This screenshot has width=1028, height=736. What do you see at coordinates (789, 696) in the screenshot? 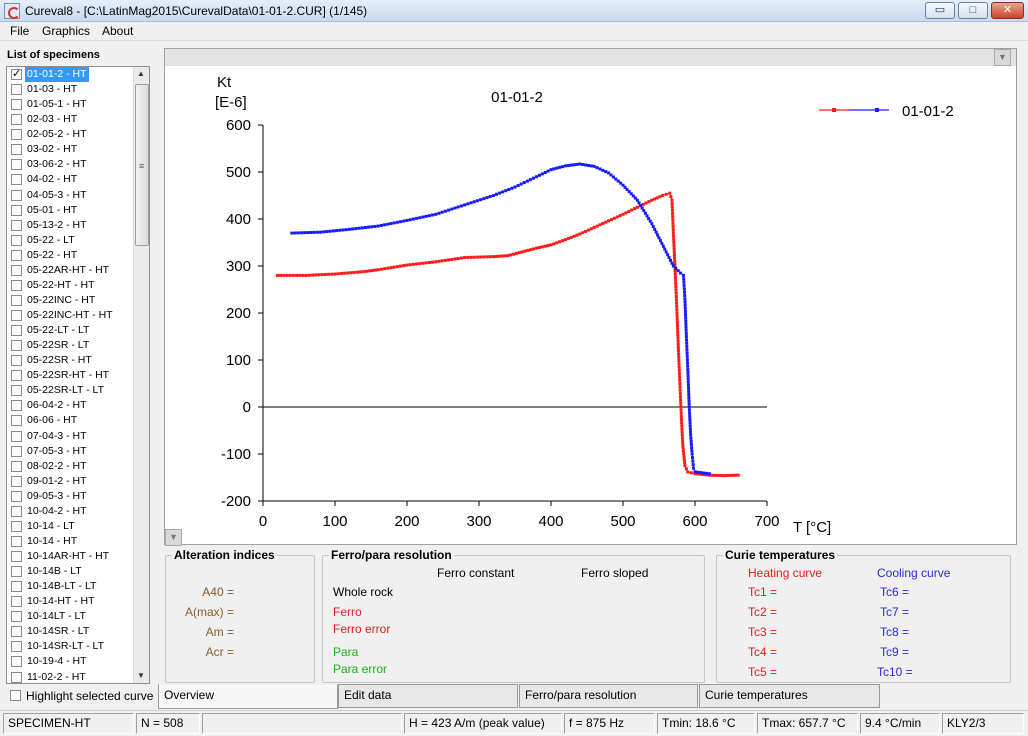
I see `tab-curie-temperatures: Curie temperatures` at bounding box center [789, 696].